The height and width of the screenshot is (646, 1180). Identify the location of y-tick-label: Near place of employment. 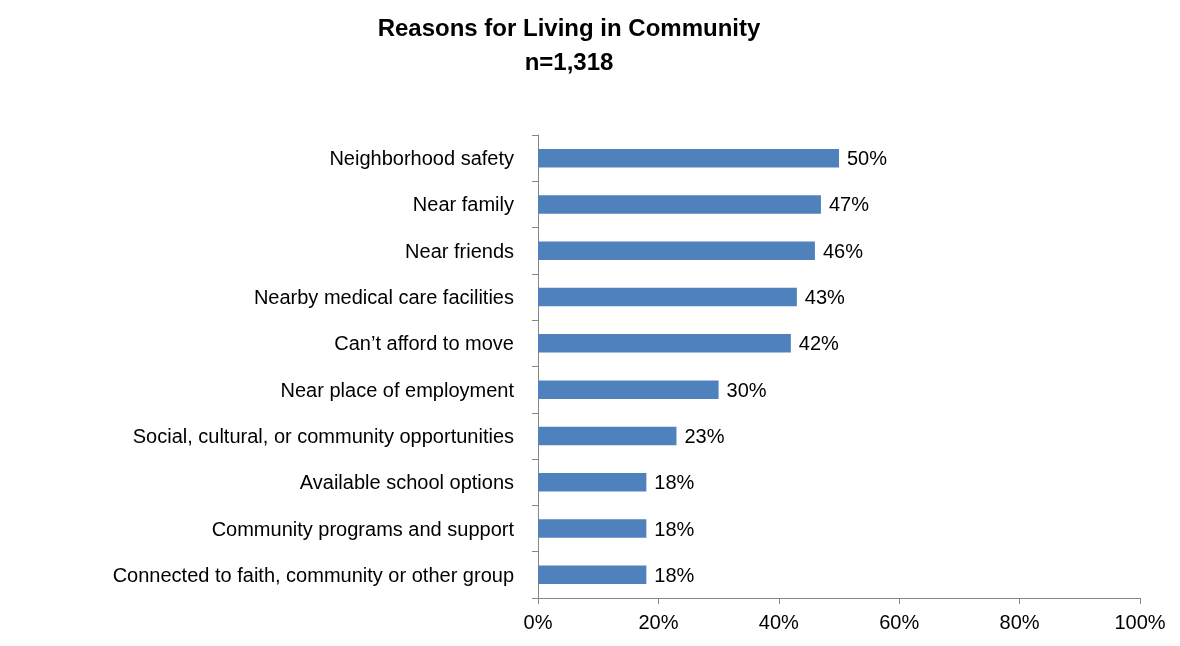
(397, 389).